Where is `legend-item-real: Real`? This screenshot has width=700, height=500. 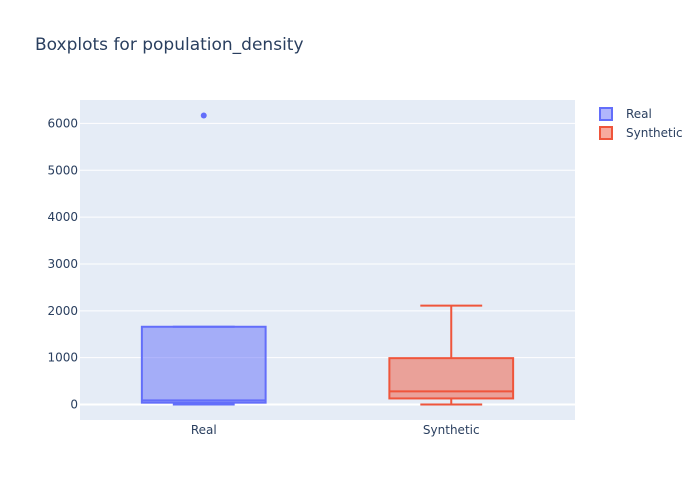
legend-item-real: Real is located at coordinates (625, 114).